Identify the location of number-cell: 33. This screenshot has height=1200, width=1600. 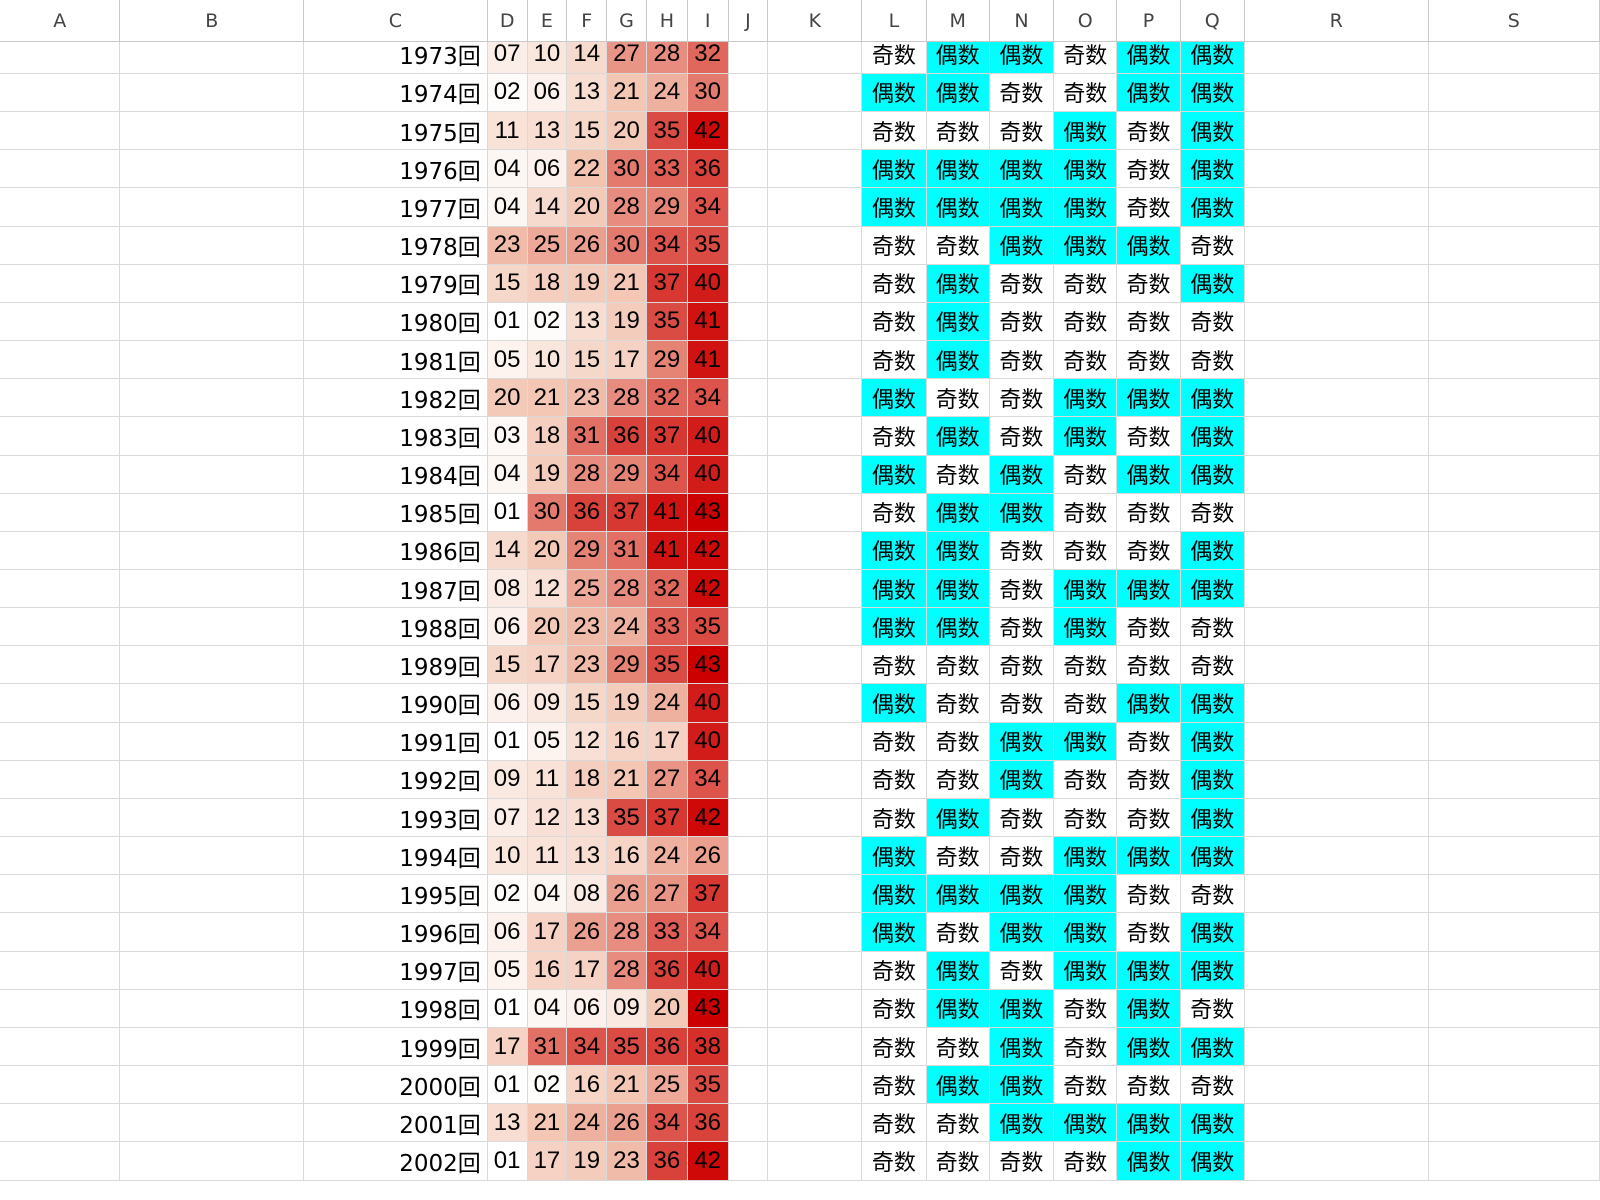
(667, 932).